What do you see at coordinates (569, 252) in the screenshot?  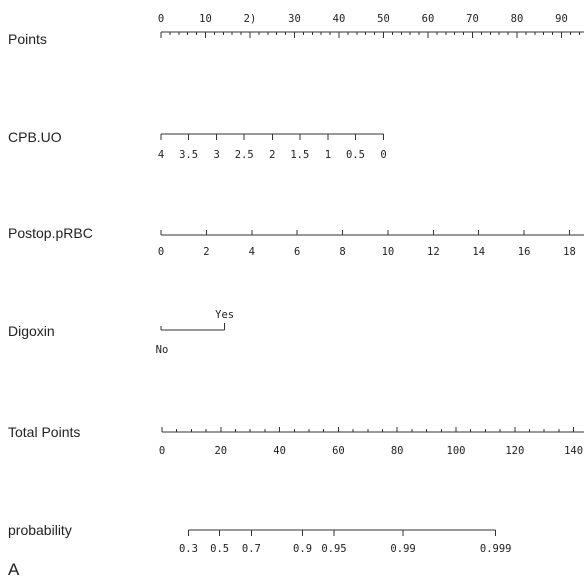 I see `tick-label-postop-prbc: 18` at bounding box center [569, 252].